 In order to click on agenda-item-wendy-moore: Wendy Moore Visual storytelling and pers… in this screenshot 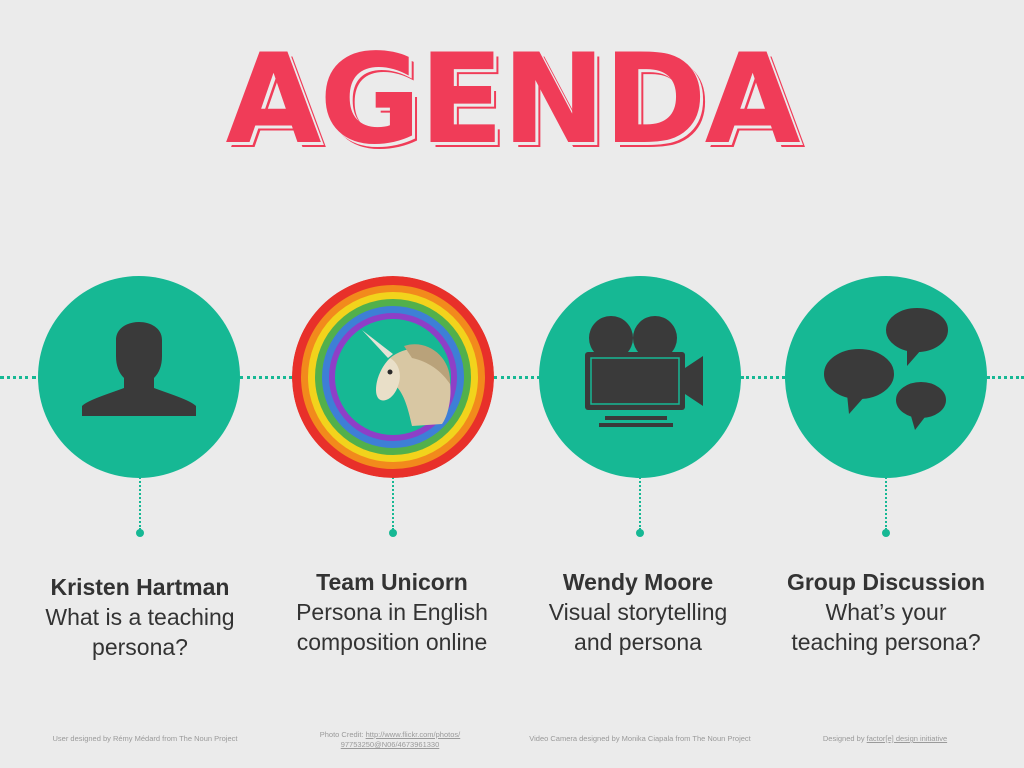, I will do `click(638, 612)`.